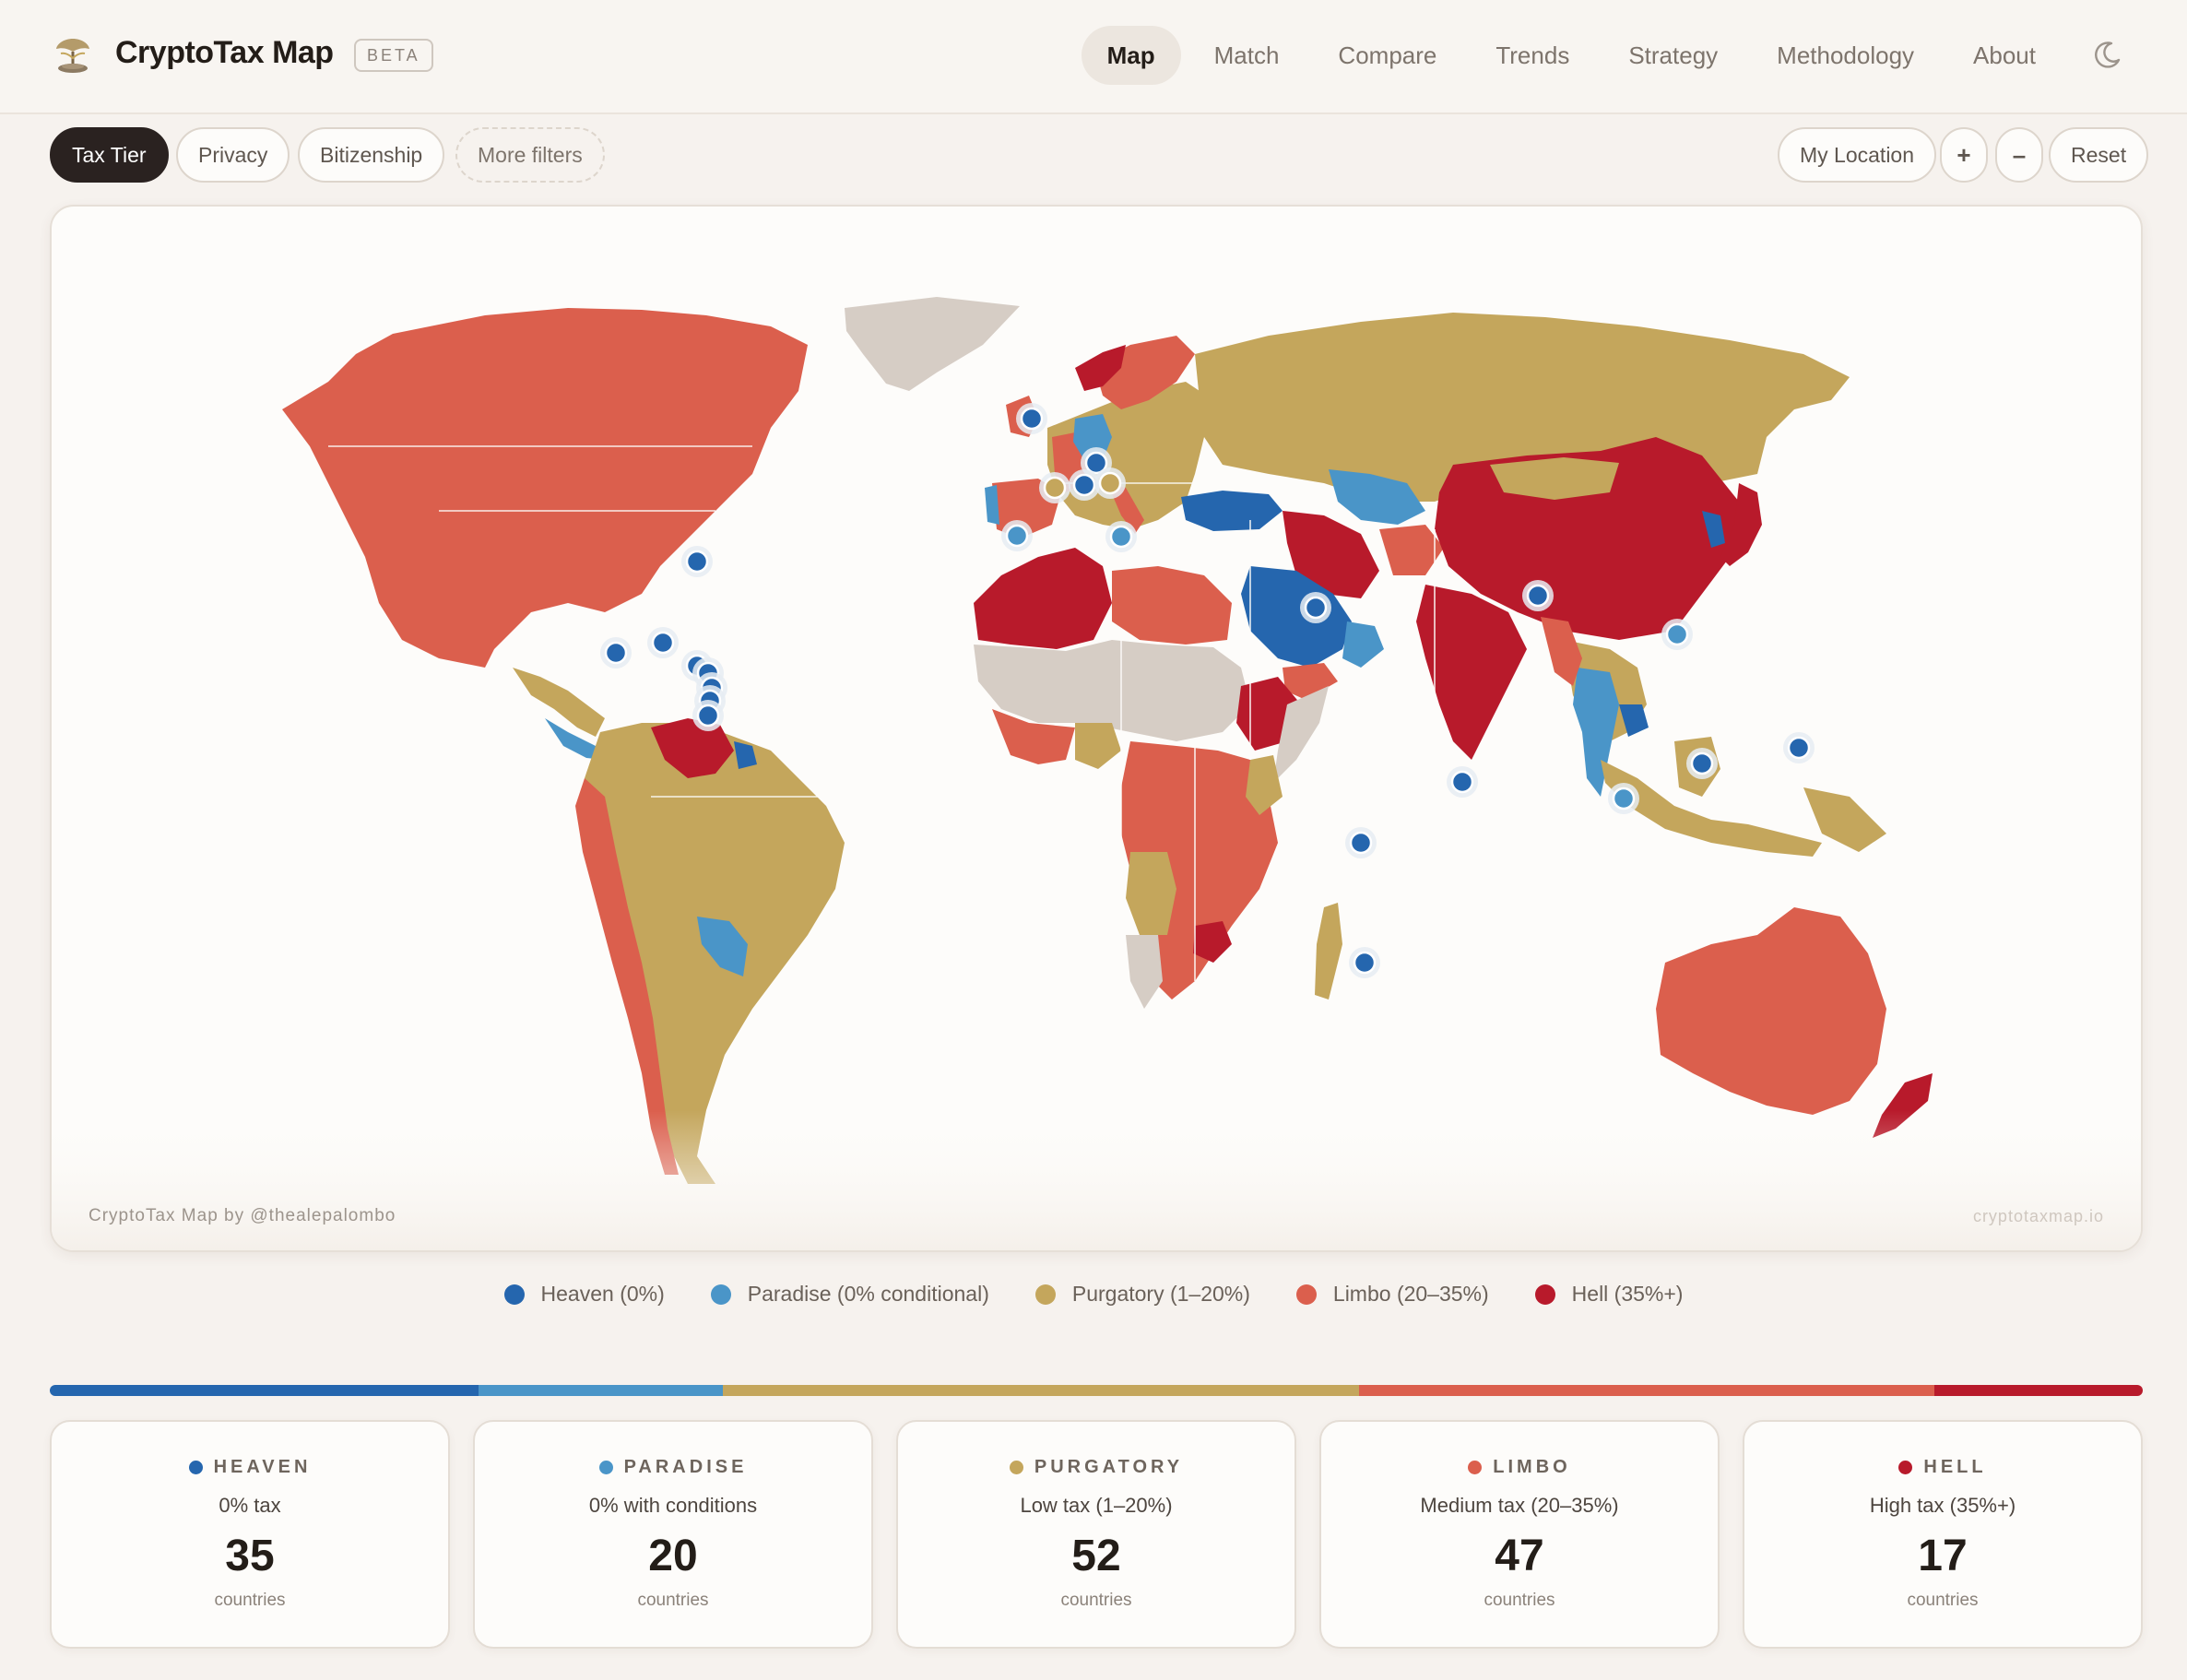 The height and width of the screenshot is (1680, 2187). I want to click on region-panama, so click(575, 739).